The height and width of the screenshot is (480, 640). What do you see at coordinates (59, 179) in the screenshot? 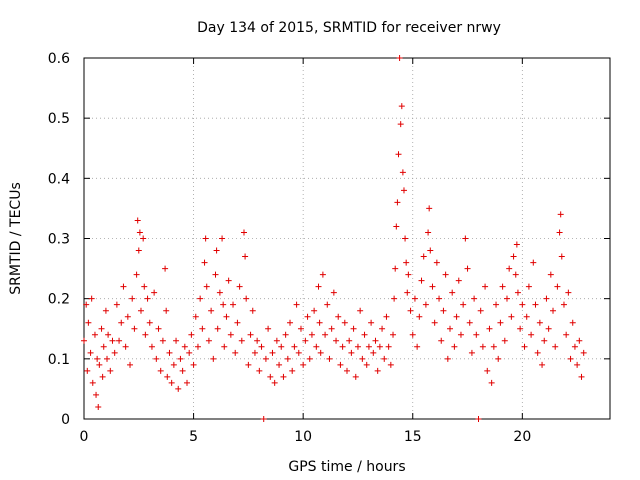
I see `y-tick-label: 0.4` at bounding box center [59, 179].